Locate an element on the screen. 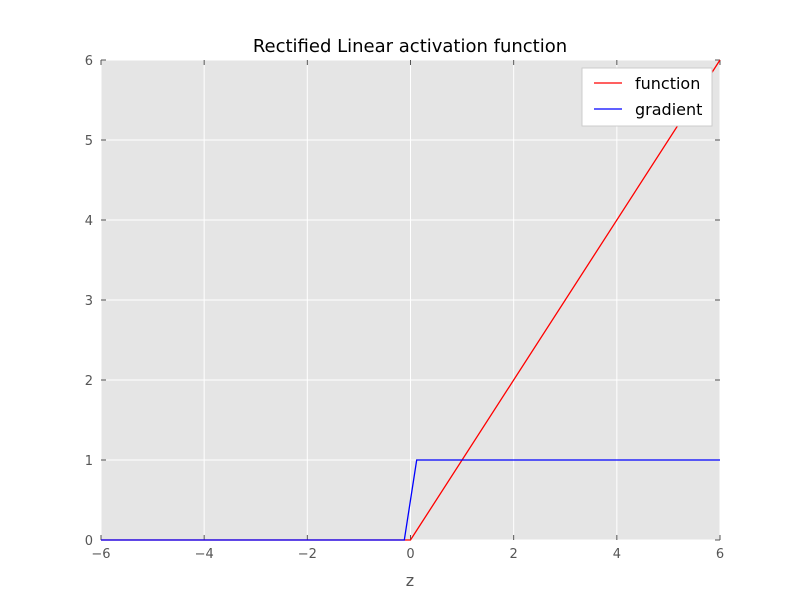 Image resolution: width=800 pixels, height=600 pixels. x-tick-label: 2 is located at coordinates (514, 554).